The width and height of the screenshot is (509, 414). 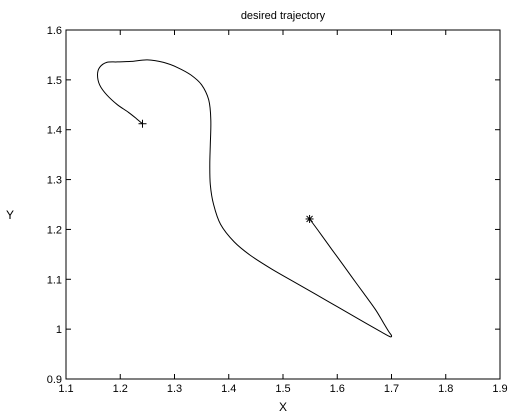 What do you see at coordinates (283, 407) in the screenshot?
I see `x-axis-label: X` at bounding box center [283, 407].